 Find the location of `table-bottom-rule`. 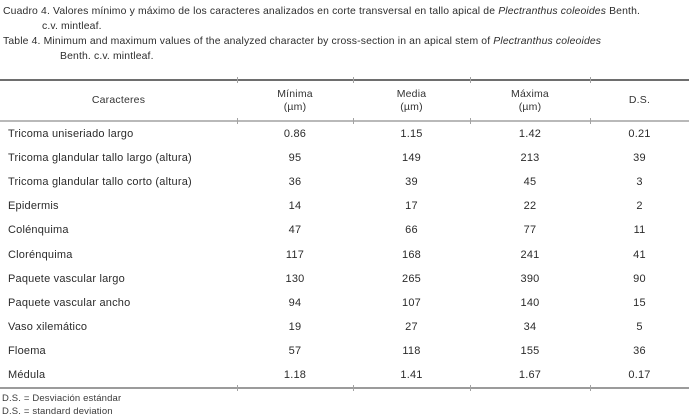

table-bottom-rule is located at coordinates (344, 388).